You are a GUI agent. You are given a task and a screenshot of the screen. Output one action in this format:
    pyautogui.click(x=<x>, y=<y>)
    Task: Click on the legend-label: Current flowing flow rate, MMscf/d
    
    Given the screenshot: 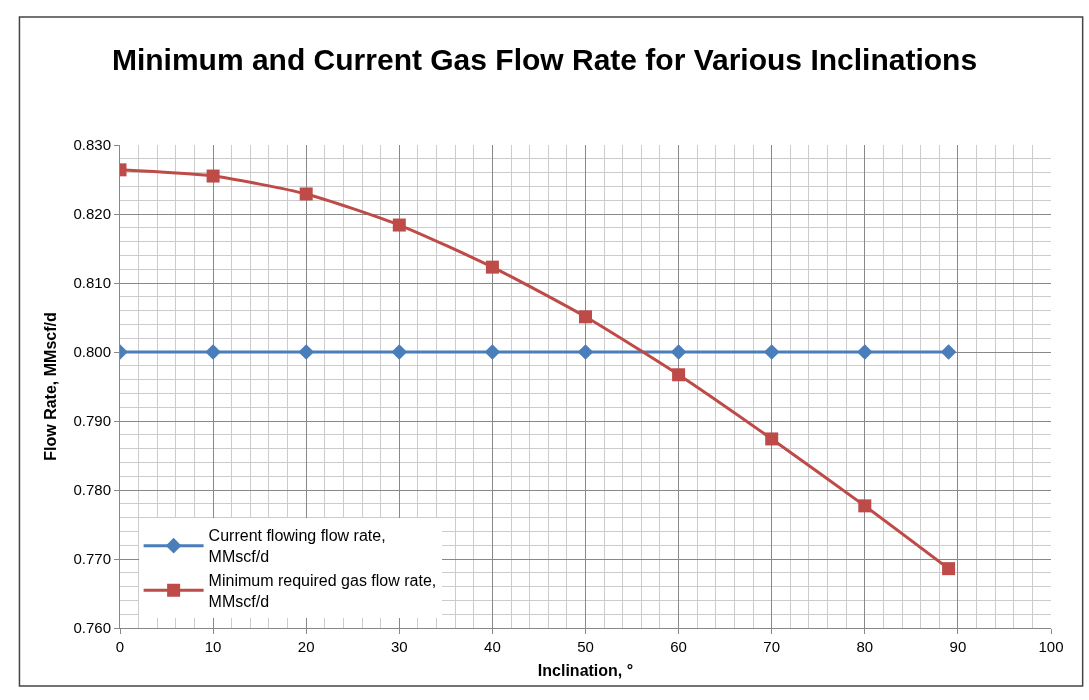 What is the action you would take?
    pyautogui.click(x=297, y=546)
    